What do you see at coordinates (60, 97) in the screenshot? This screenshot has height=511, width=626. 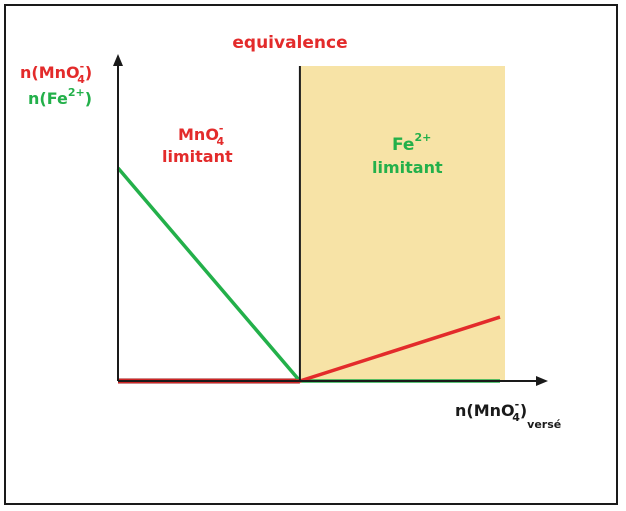 I see `y-label-fe2: n(Fe2+)` at bounding box center [60, 97].